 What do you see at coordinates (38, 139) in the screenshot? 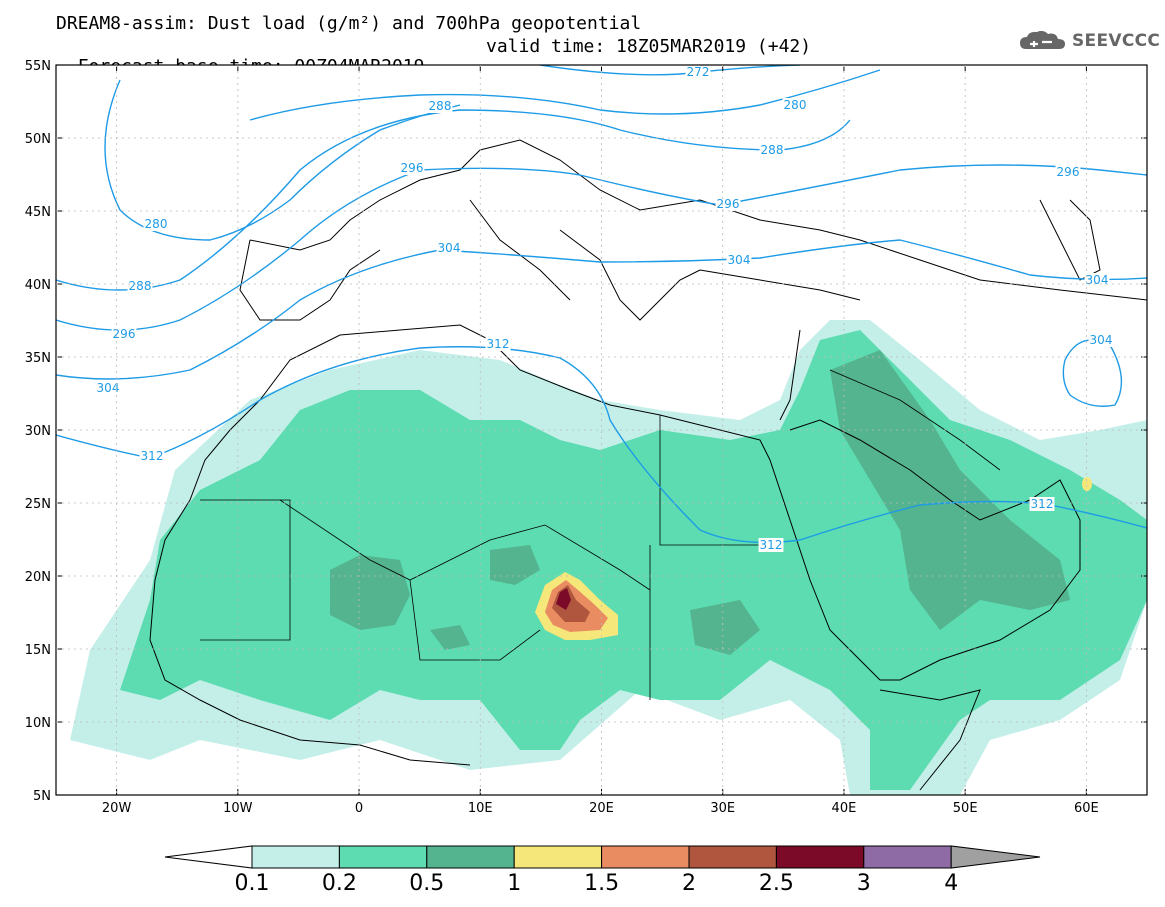
I see `lat-label: 50N` at bounding box center [38, 139].